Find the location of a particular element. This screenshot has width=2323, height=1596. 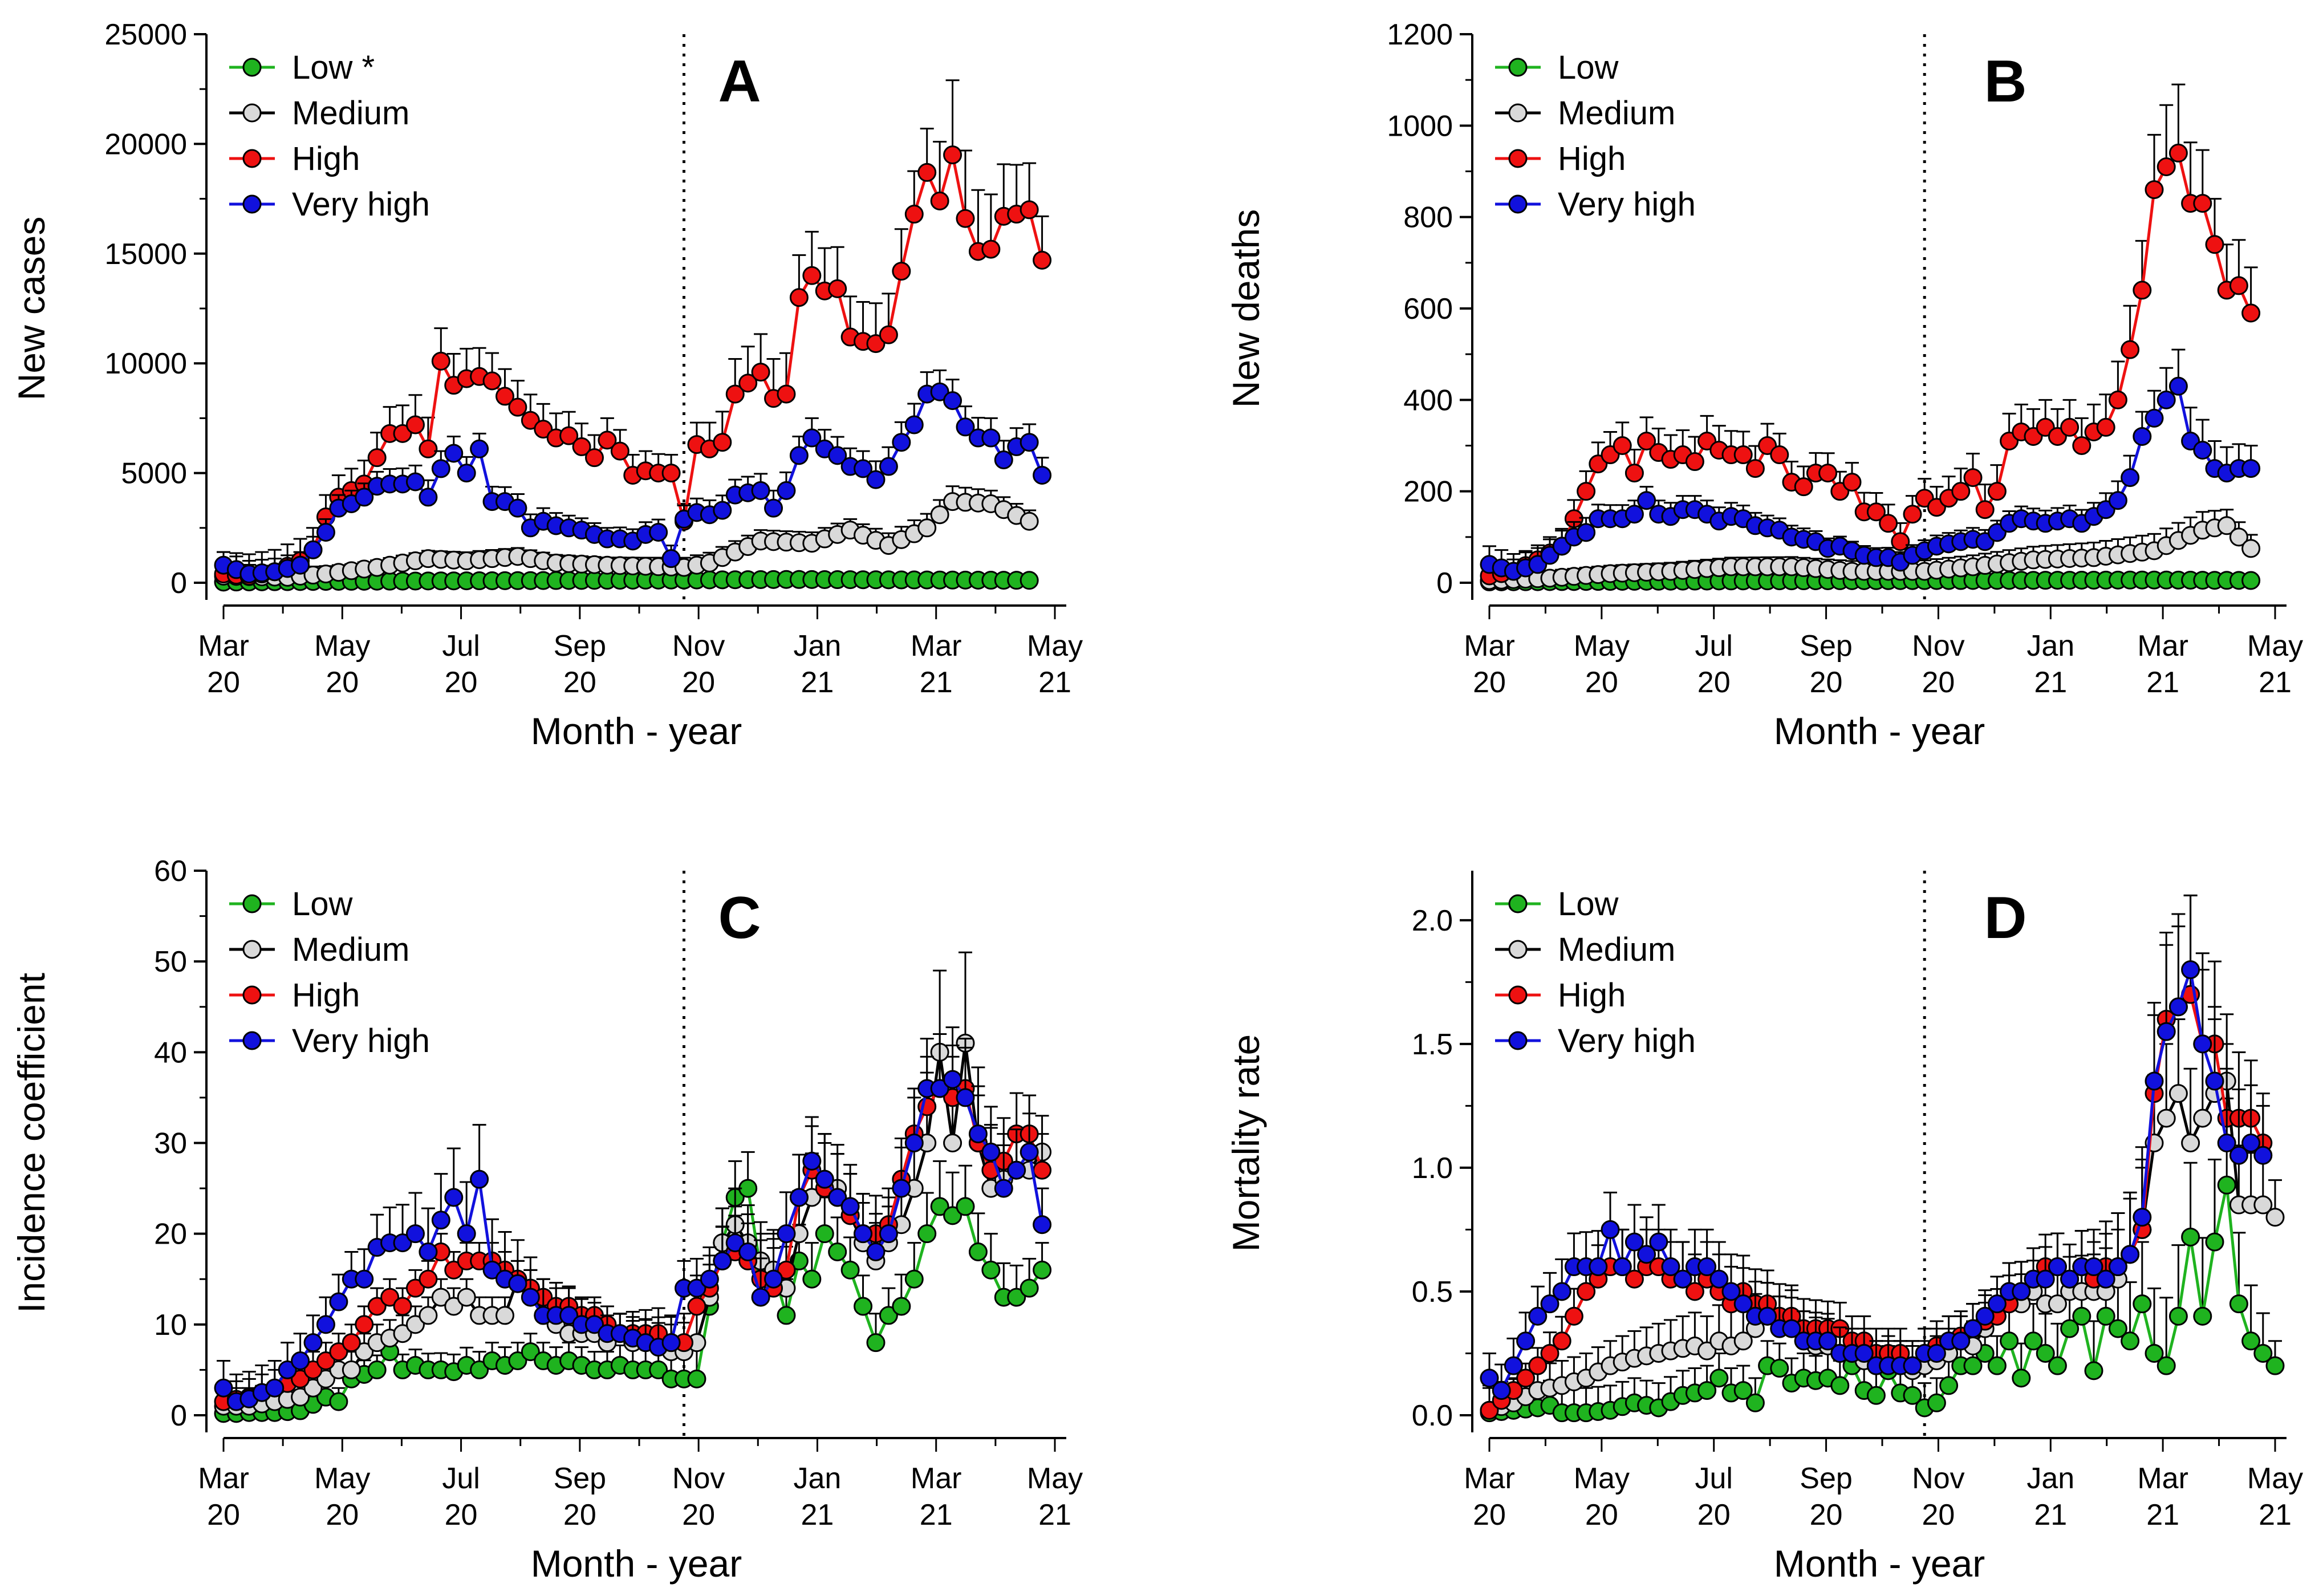

panel-a-series-medium-point is located at coordinates (939, 515).